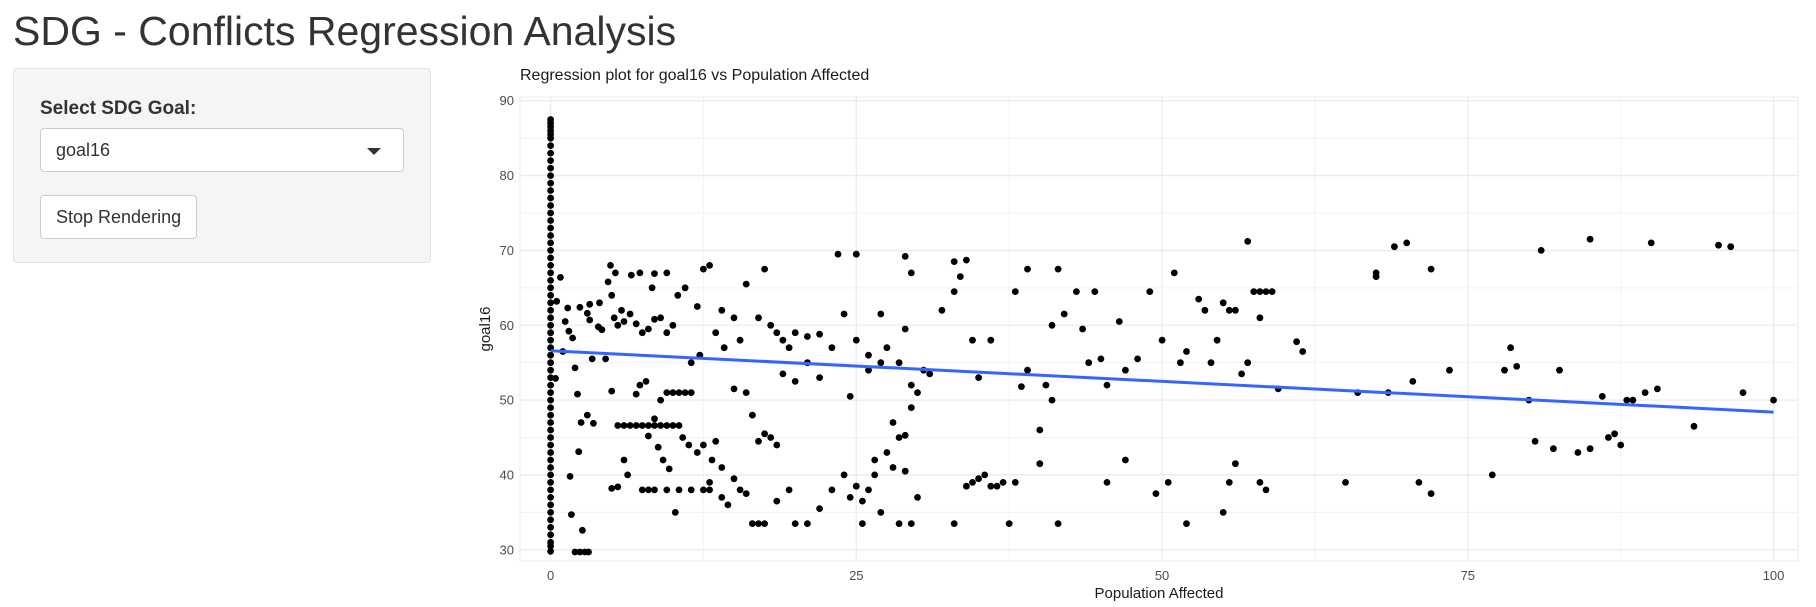 The width and height of the screenshot is (1816, 607). What do you see at coordinates (507, 325) in the screenshot?
I see `y-tick-label: 60` at bounding box center [507, 325].